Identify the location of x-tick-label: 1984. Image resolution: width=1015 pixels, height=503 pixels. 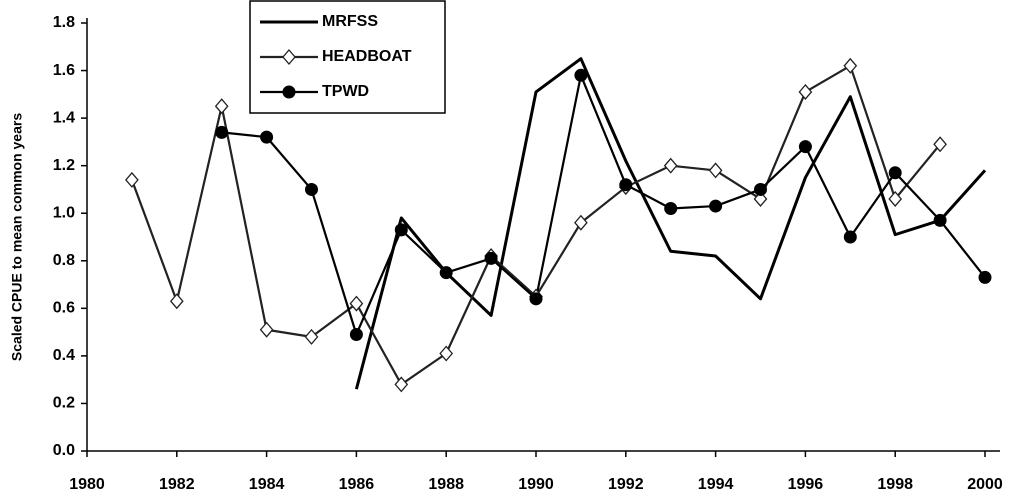
(267, 484).